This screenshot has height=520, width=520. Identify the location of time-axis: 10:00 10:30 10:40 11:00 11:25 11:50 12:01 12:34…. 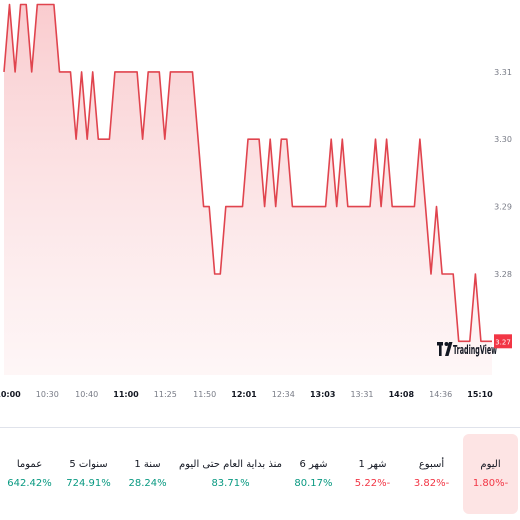
(246, 394).